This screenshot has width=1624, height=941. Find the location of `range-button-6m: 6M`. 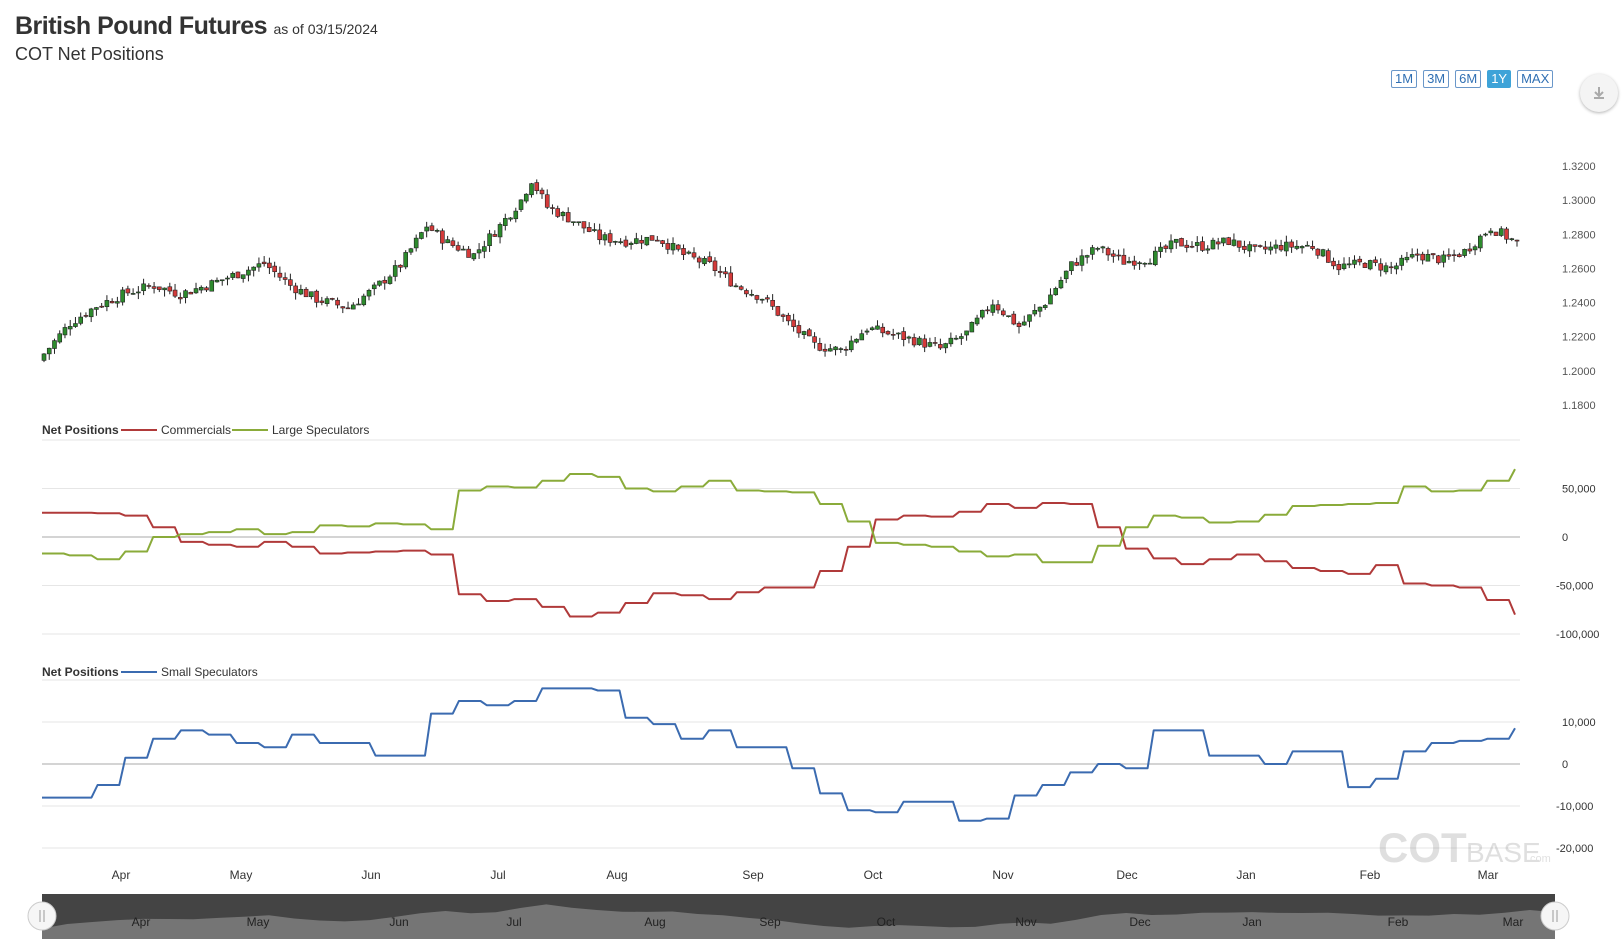

range-button-6m: 6M is located at coordinates (1468, 79).